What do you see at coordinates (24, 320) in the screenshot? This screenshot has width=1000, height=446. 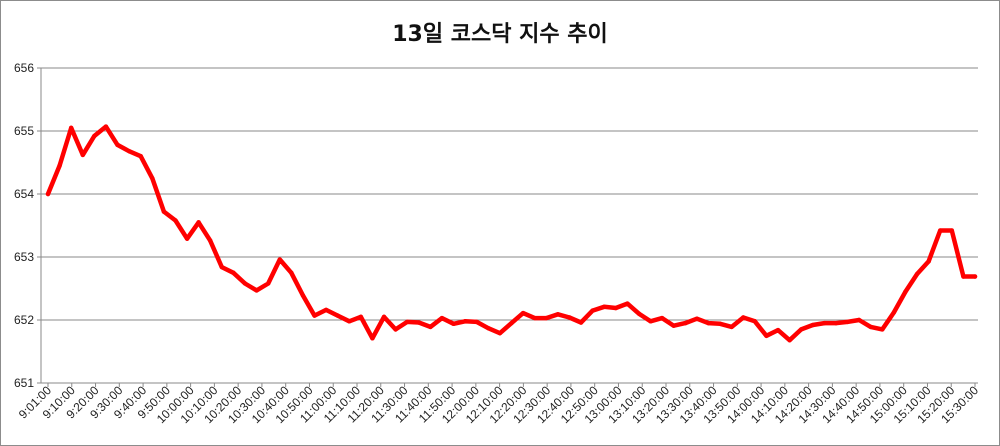 I see `y-tick-label: 652` at bounding box center [24, 320].